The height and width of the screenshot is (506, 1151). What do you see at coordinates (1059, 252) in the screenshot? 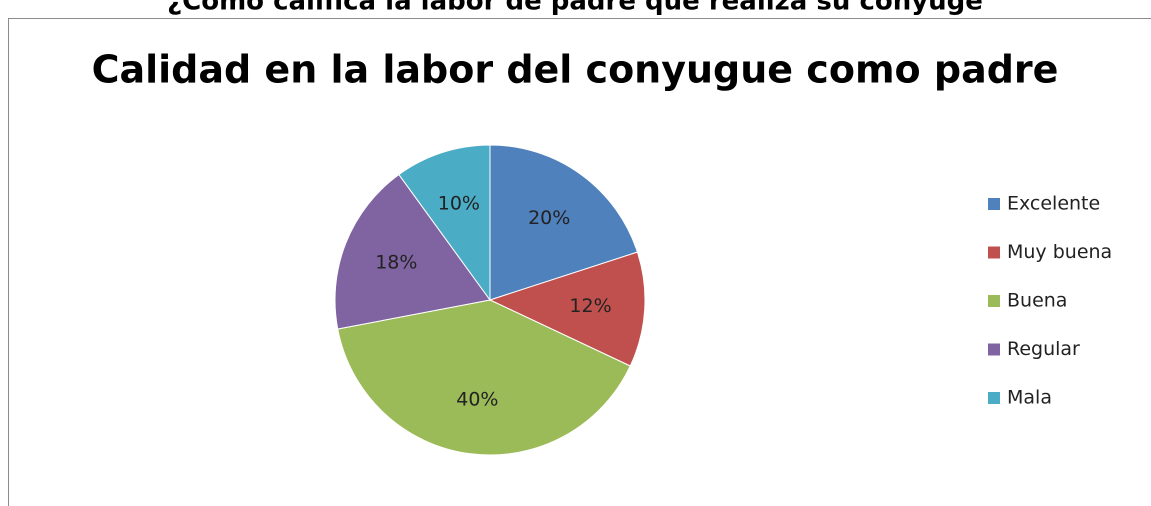
I see `legend-label: Muy buena` at bounding box center [1059, 252].